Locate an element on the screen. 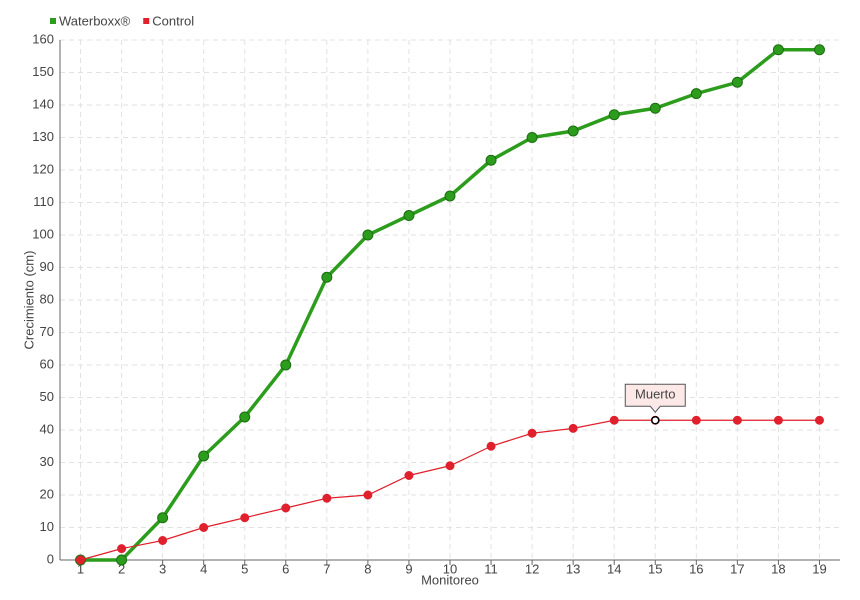 This screenshot has height=600, width=860. y-tick-label: 160 is located at coordinates (43, 38).